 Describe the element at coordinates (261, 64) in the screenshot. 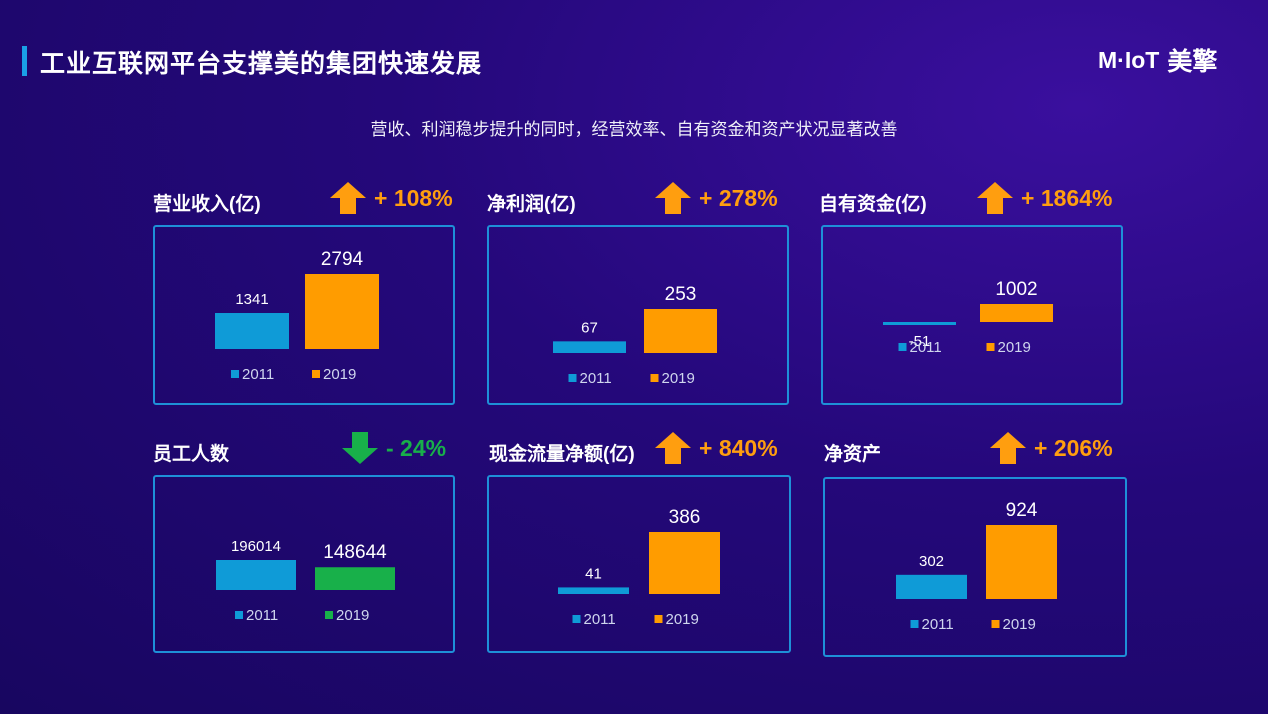

I see `page-title: 工业互联网平台支撑美的集团快速发展` at that location.